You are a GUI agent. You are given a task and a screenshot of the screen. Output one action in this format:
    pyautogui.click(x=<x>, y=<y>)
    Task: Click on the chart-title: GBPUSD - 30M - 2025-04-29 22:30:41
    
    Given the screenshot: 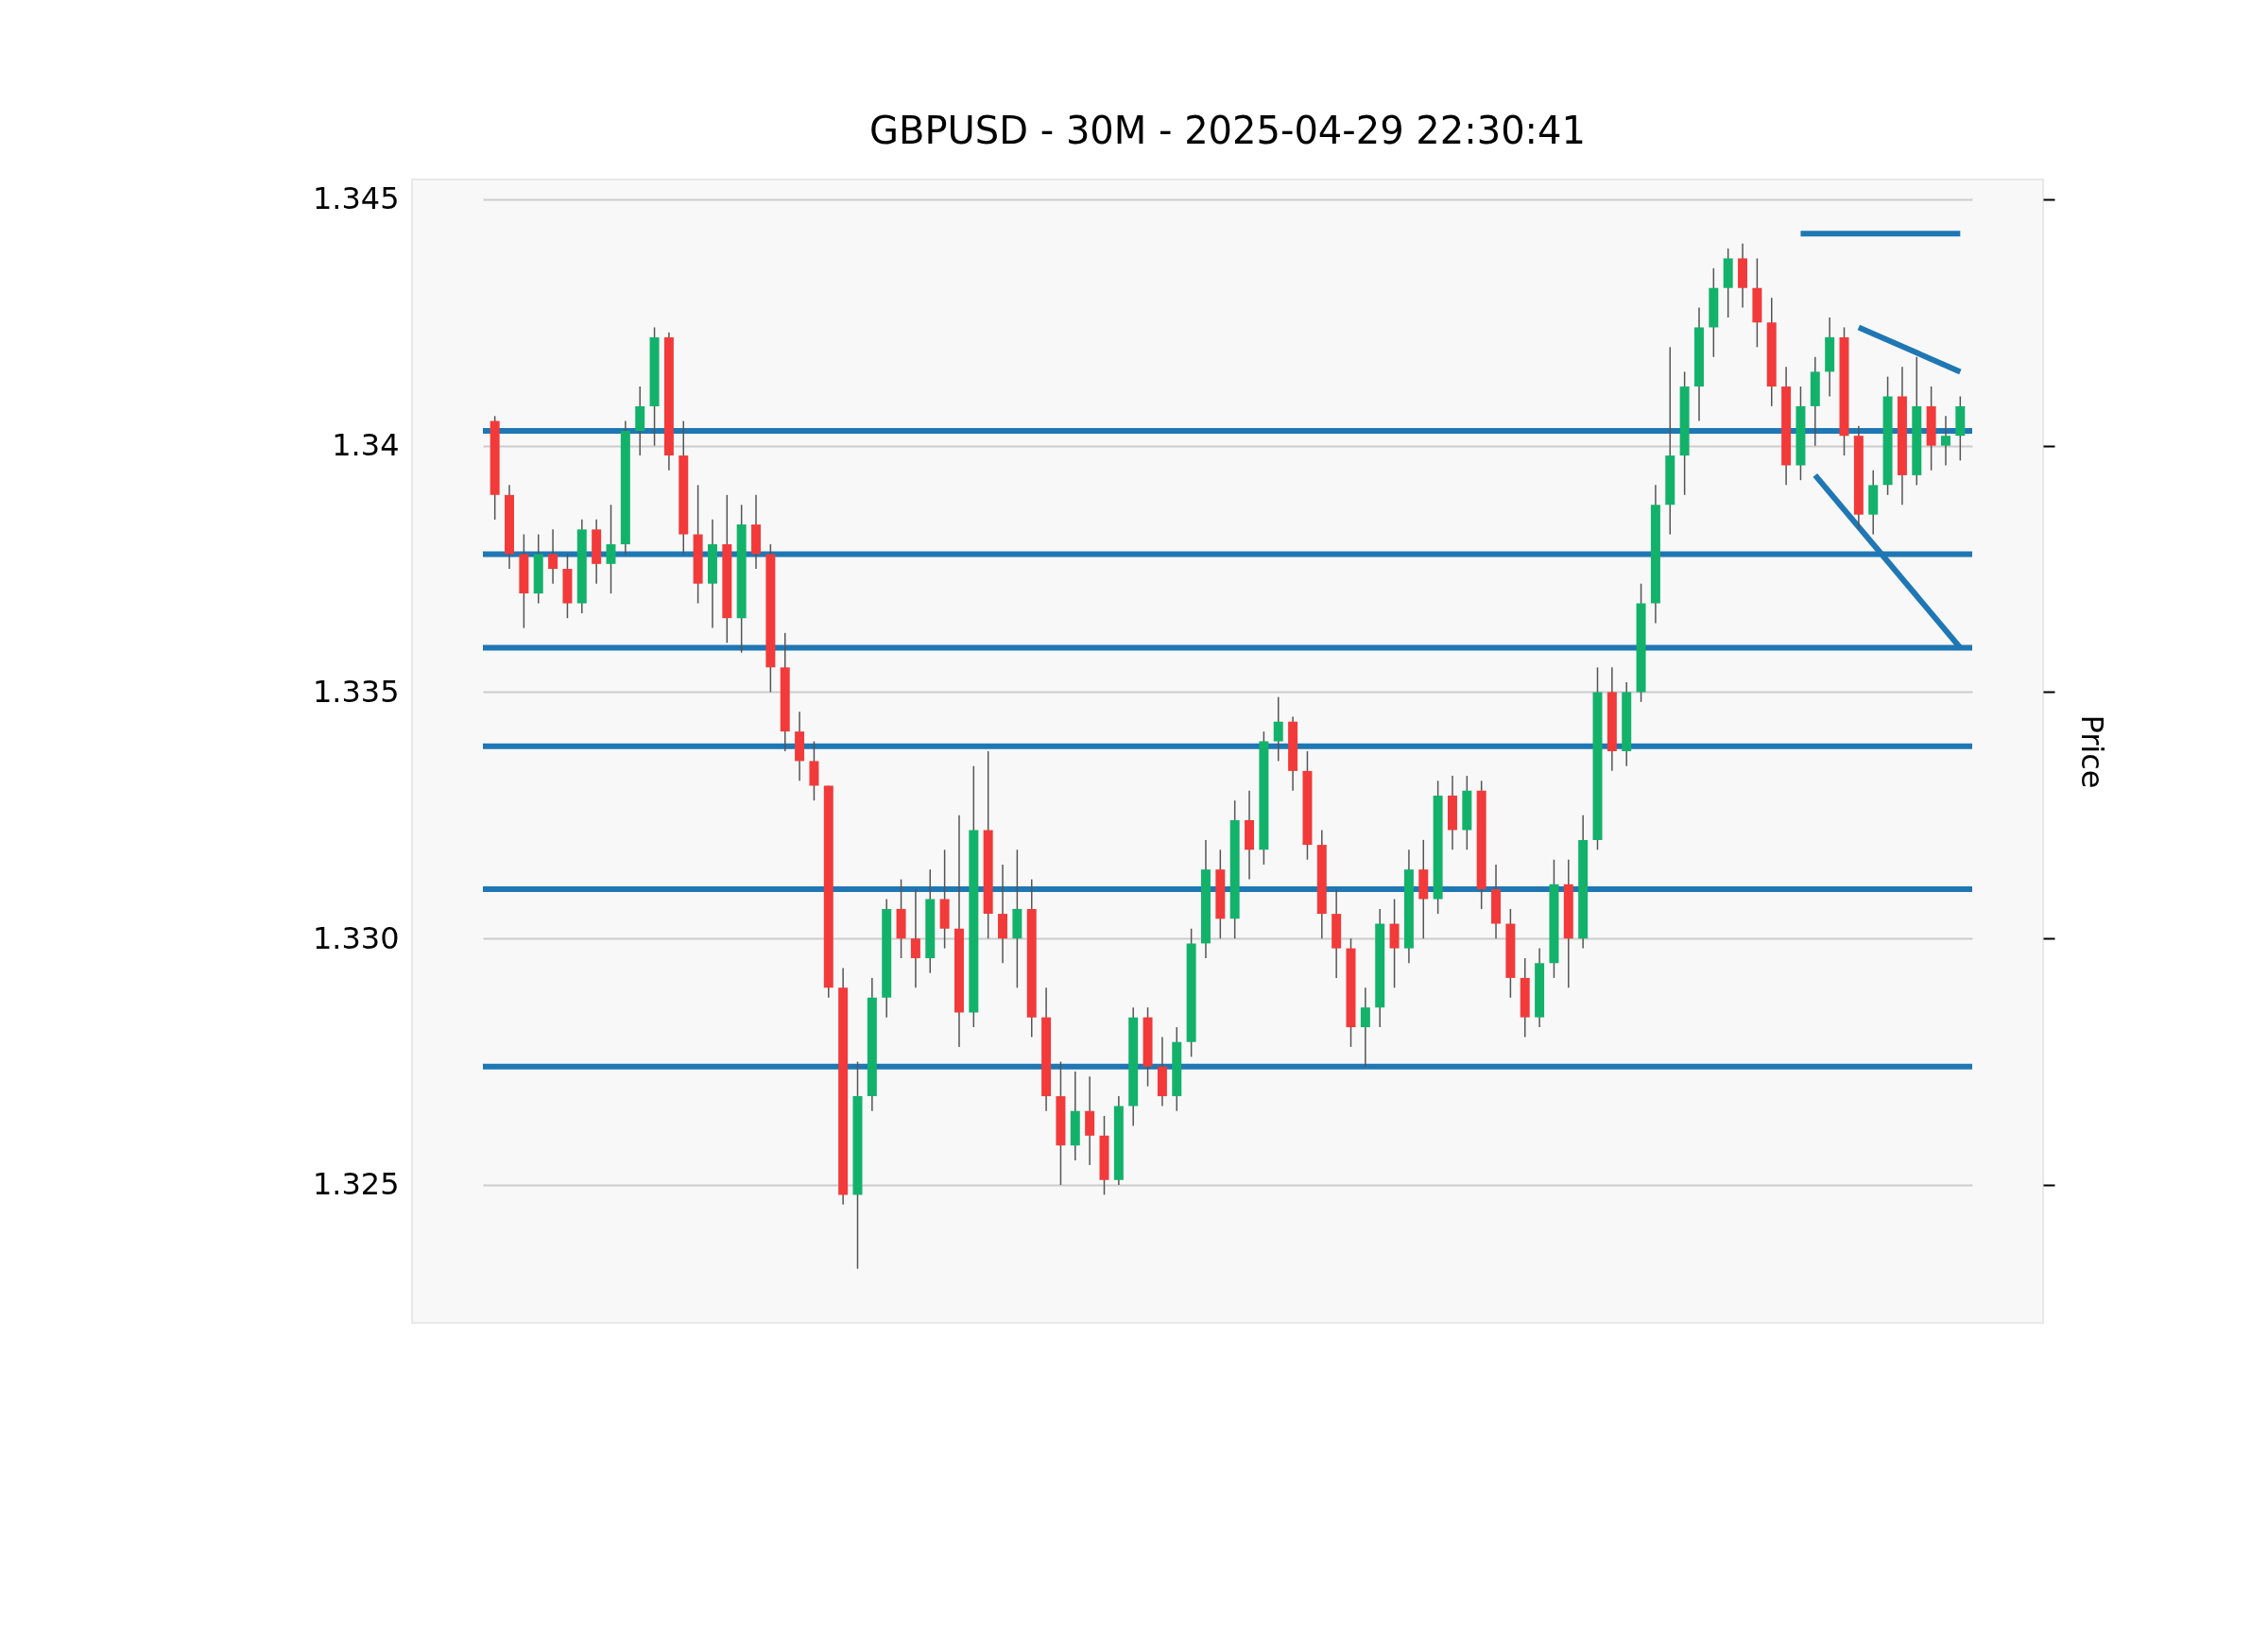 What is the action you would take?
    pyautogui.click(x=1227, y=131)
    